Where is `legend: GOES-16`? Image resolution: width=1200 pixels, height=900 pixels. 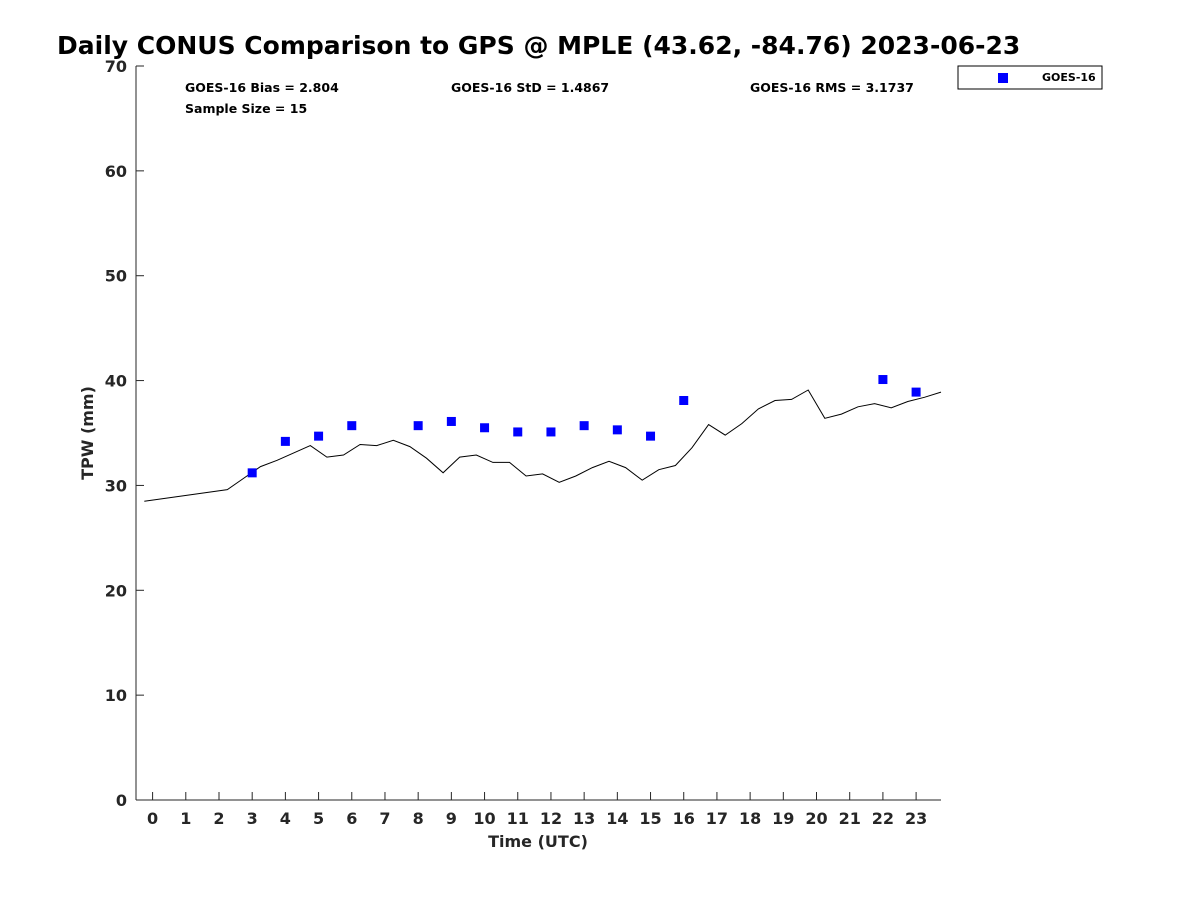
legend: GOES-16 is located at coordinates (1030, 77).